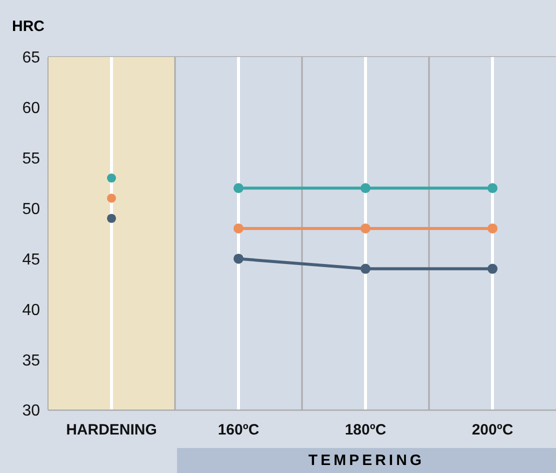  Describe the element at coordinates (31, 361) in the screenshot. I see `y-tick-label: 35` at that location.